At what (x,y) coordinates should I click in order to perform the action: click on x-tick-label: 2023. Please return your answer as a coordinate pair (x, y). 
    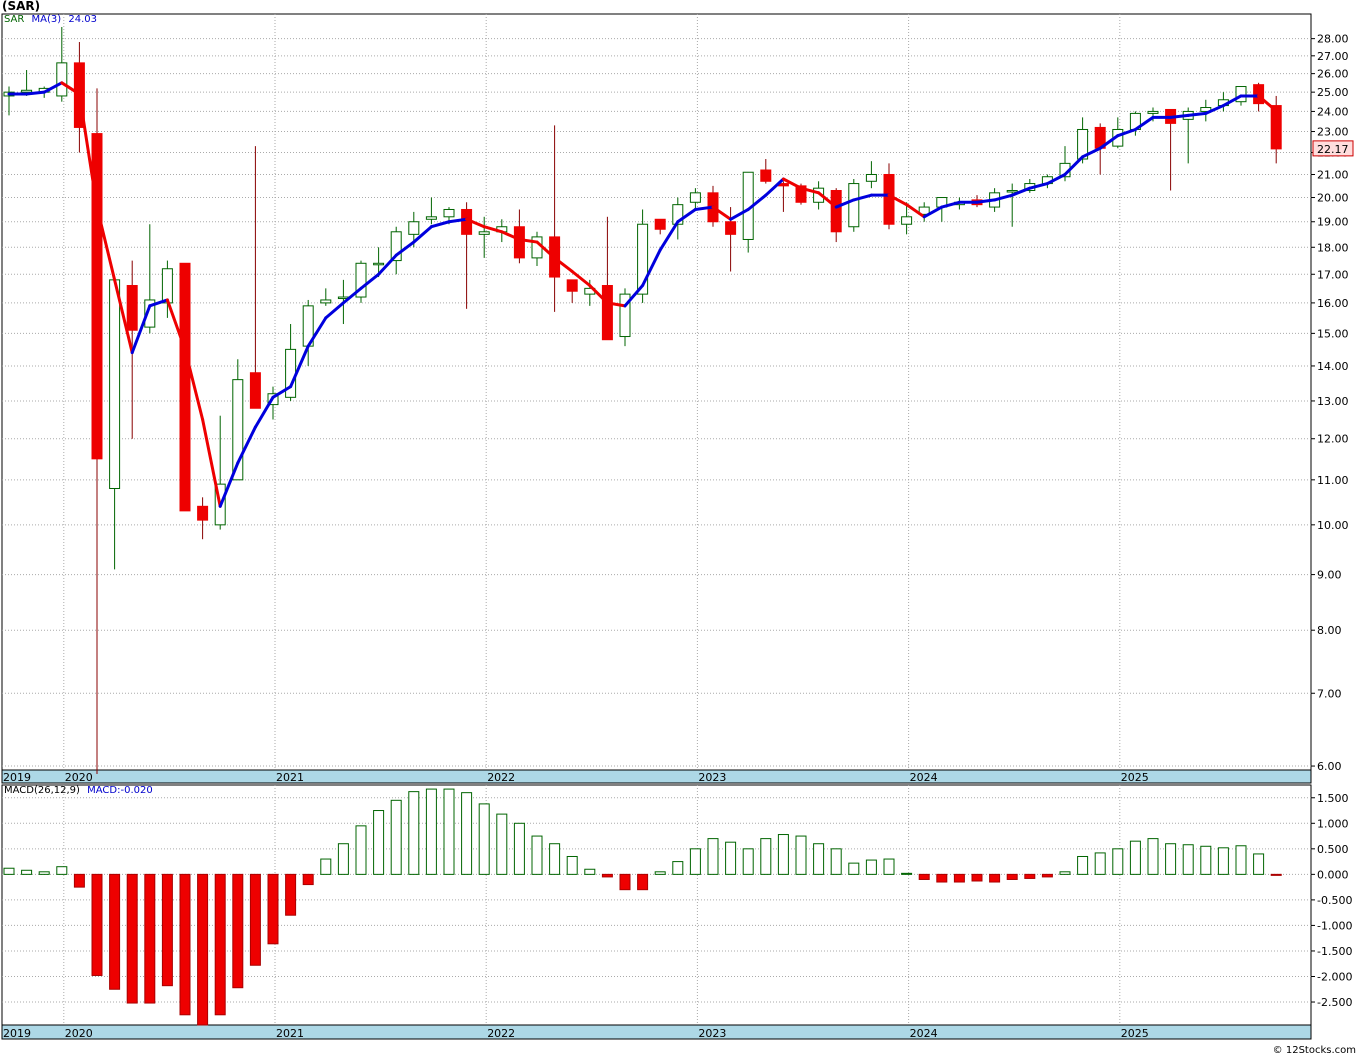
    Looking at the image, I should click on (712, 777).